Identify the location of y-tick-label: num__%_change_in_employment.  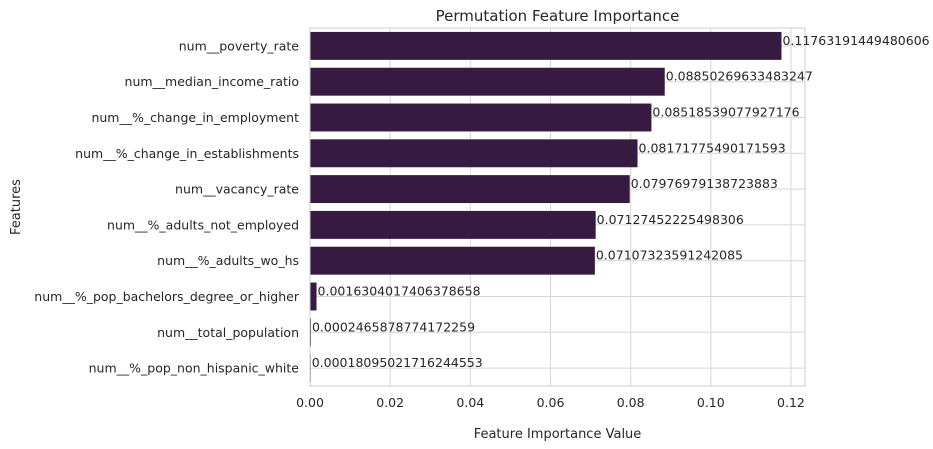
(195, 117).